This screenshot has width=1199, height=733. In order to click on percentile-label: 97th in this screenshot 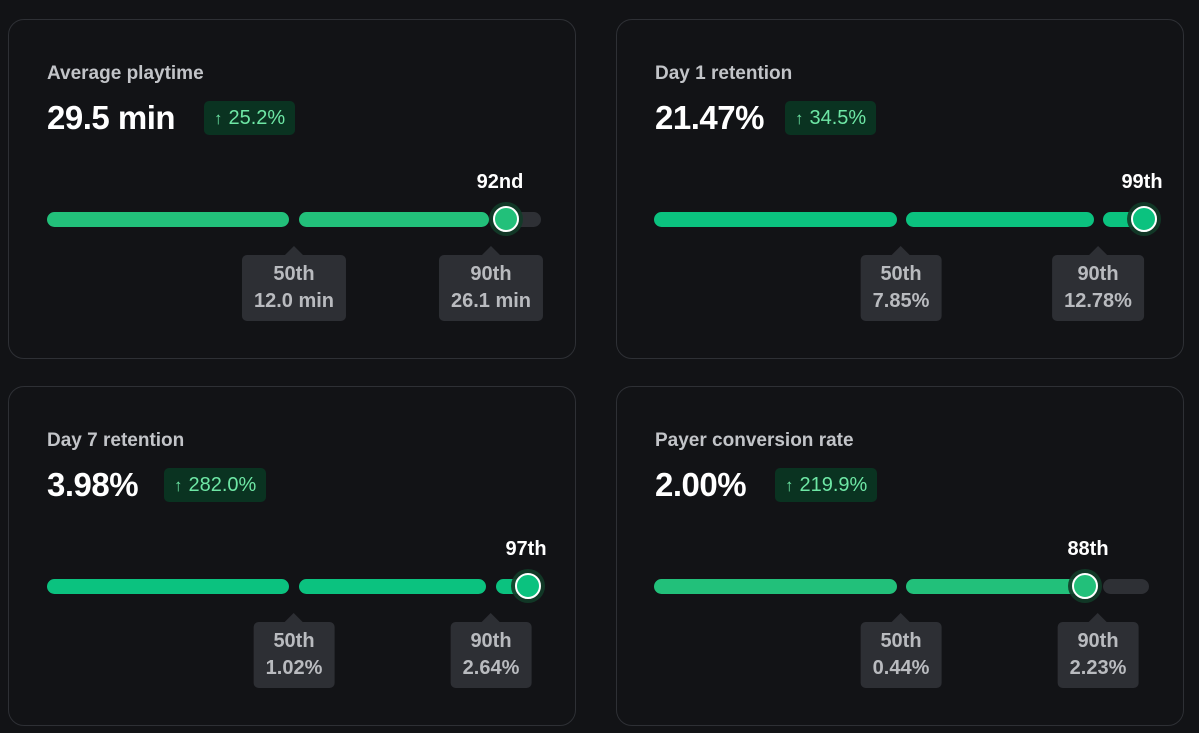, I will do `click(526, 549)`.